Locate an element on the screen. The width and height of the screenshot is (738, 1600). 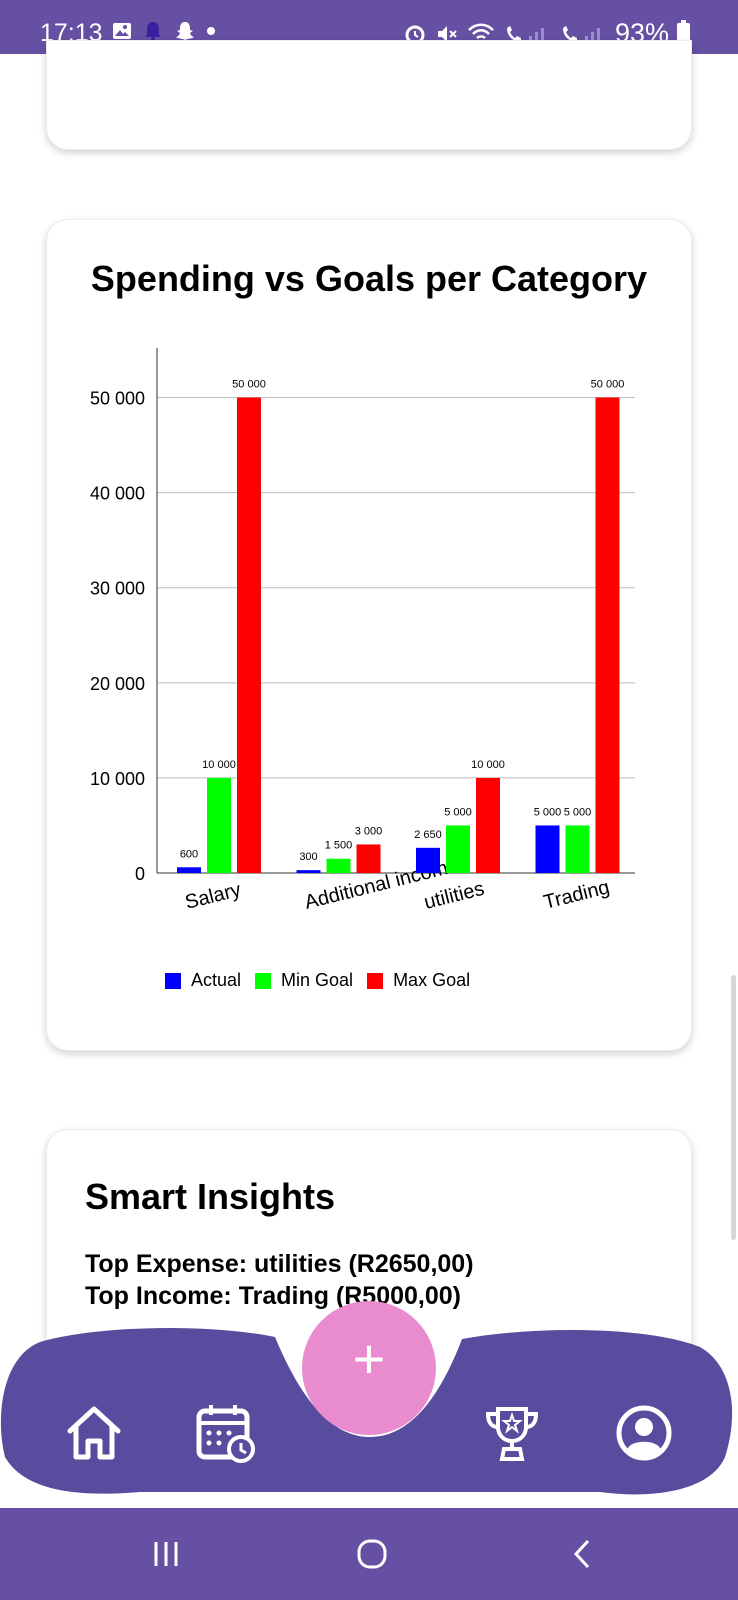
legend-item-max-goal: Max Goal is located at coordinates (418, 980).